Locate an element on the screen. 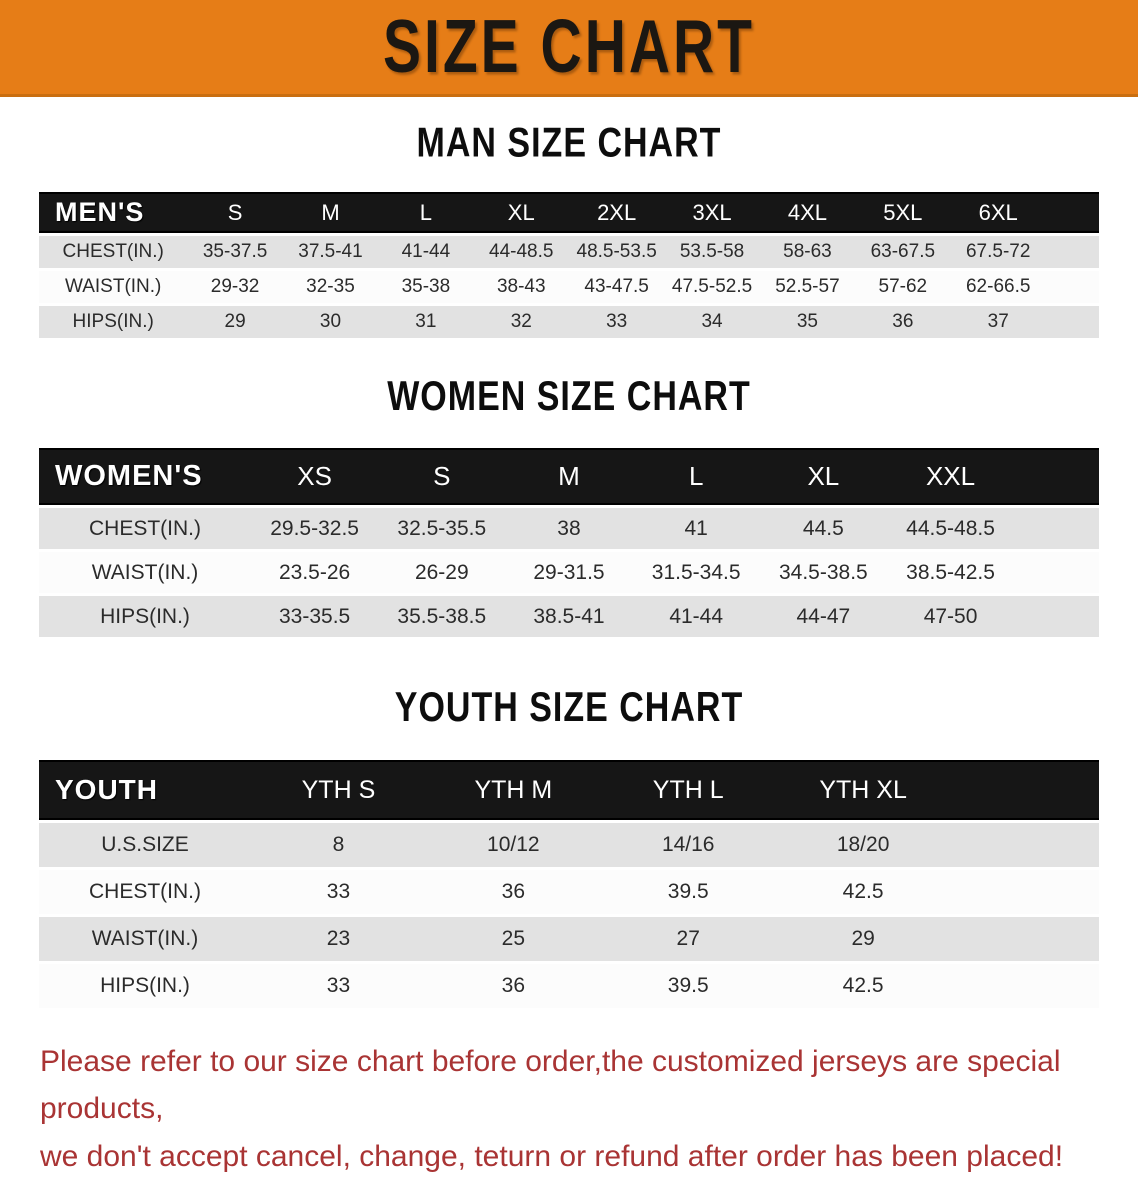  table-cell: 63-67.5 is located at coordinates (903, 252).